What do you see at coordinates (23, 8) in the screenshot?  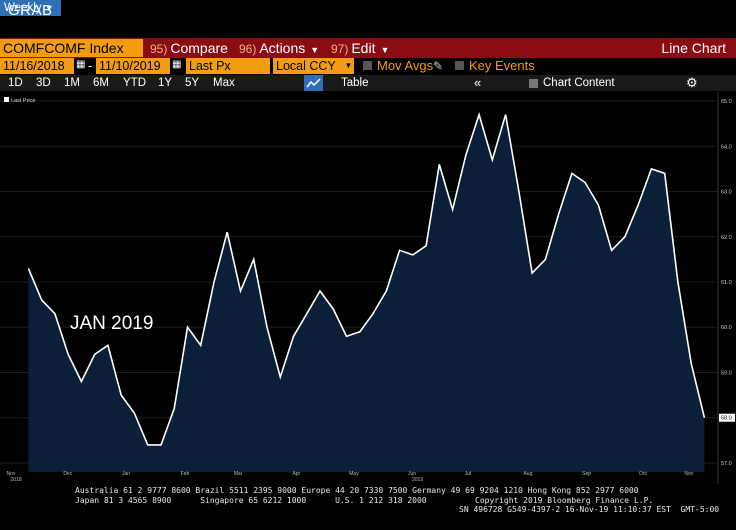 I see `period-label: Weekly` at bounding box center [23, 8].